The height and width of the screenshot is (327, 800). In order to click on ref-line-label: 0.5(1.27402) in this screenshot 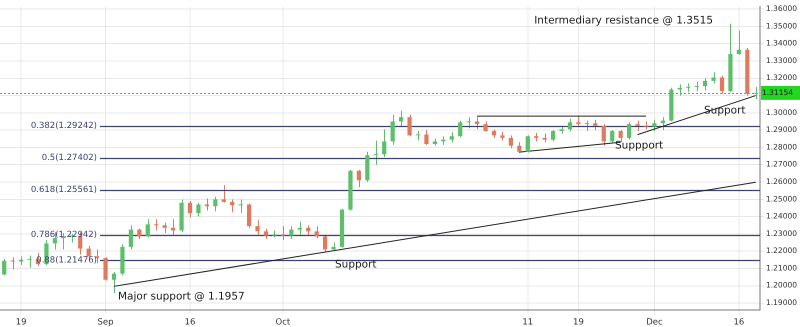, I will do `click(69, 157)`.